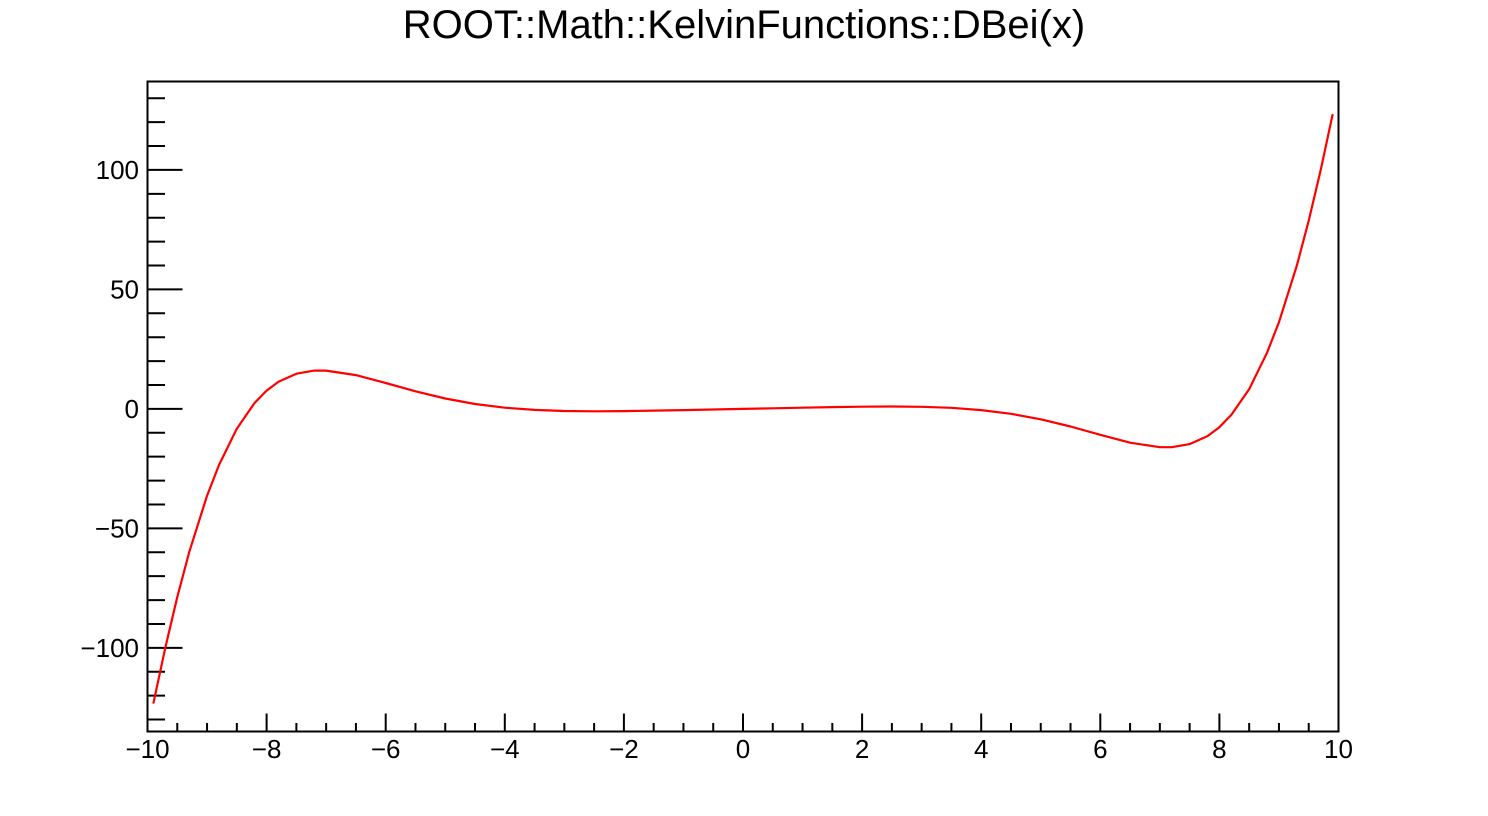 The image size is (1488, 816). What do you see at coordinates (117, 528) in the screenshot?
I see `y-tick-label: −50` at bounding box center [117, 528].